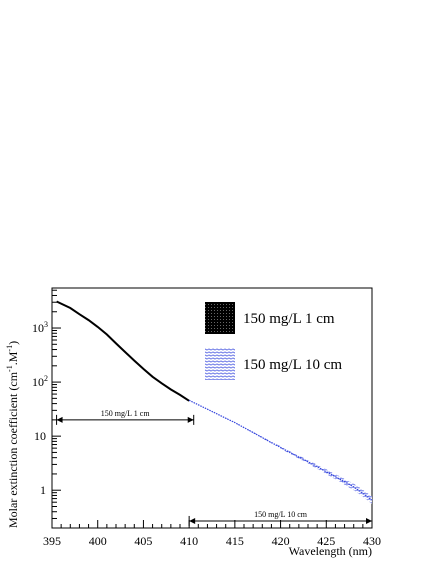 The image size is (436, 564). Describe the element at coordinates (56, 409) in the screenshot. I see `y-axis-ticks` at that location.